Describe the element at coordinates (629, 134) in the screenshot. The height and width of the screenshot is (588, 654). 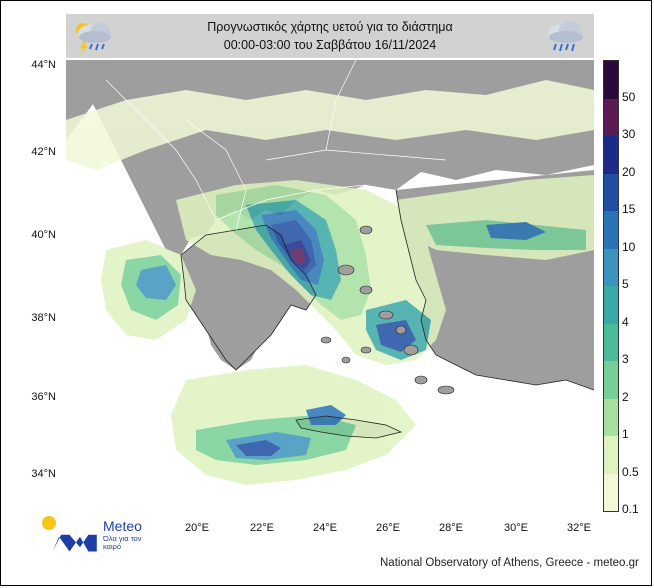
I see `legend-label: 30` at that location.